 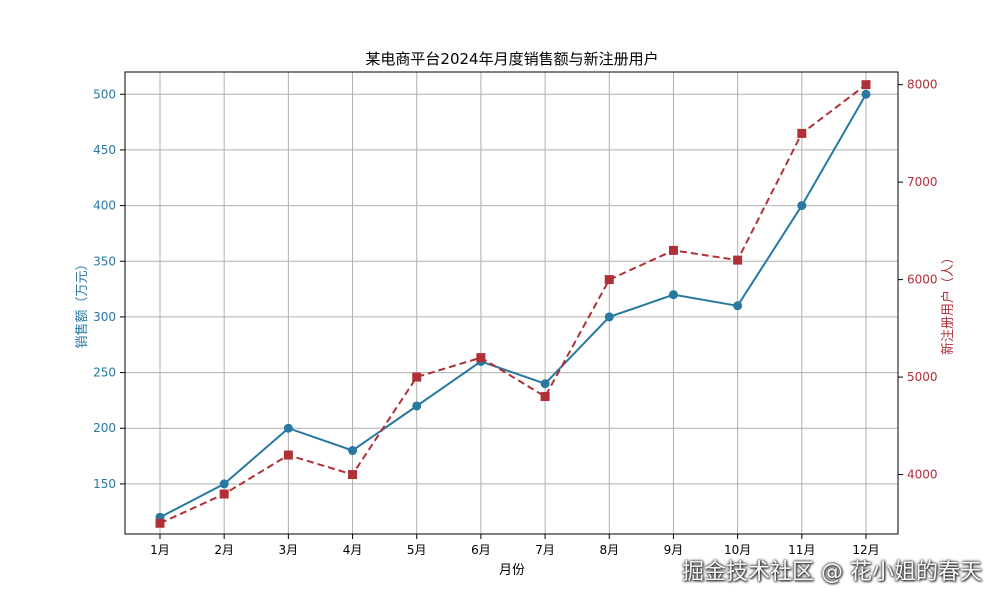 I want to click on x-tick-label: 7月, so click(x=545, y=550).